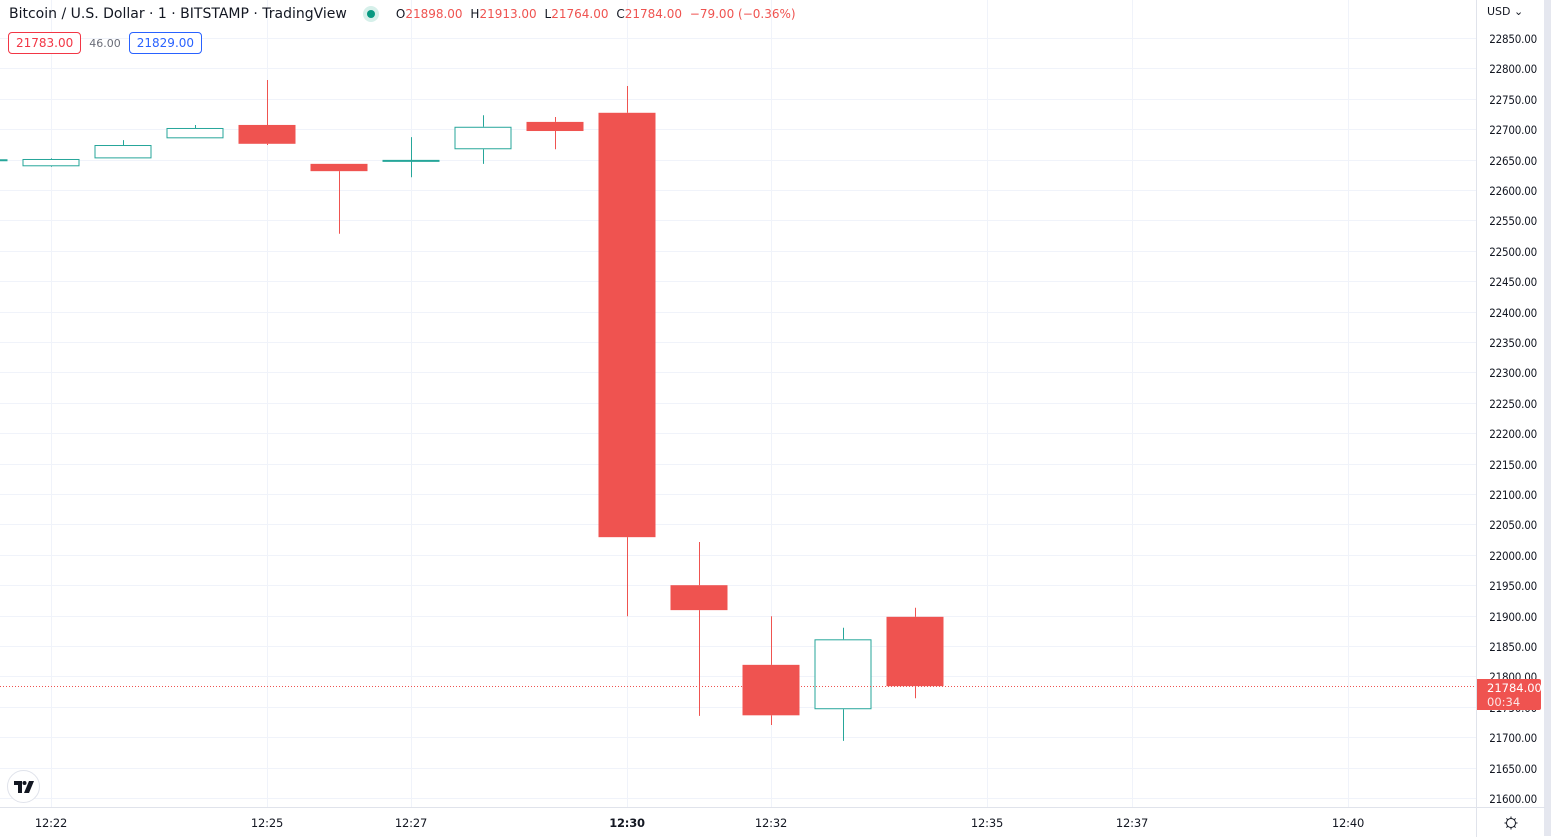  Describe the element at coordinates (1132, 823) in the screenshot. I see `time-tick: 12:37` at that location.